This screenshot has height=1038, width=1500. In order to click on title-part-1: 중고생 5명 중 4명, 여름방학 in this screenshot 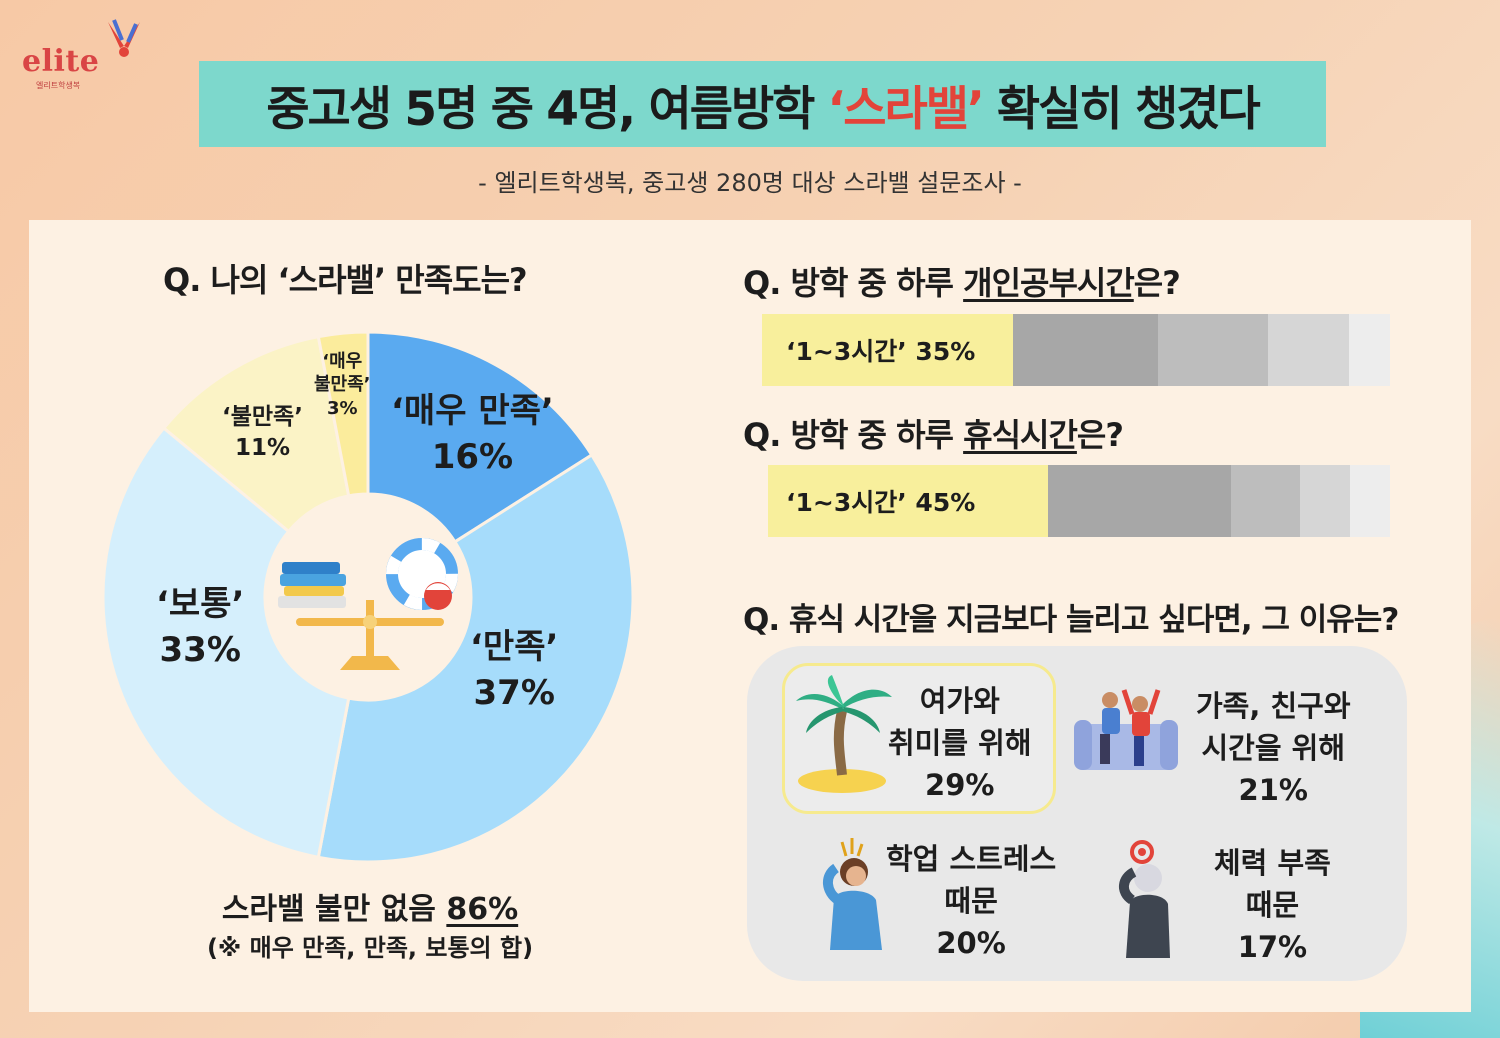, I will do `click(540, 109)`.